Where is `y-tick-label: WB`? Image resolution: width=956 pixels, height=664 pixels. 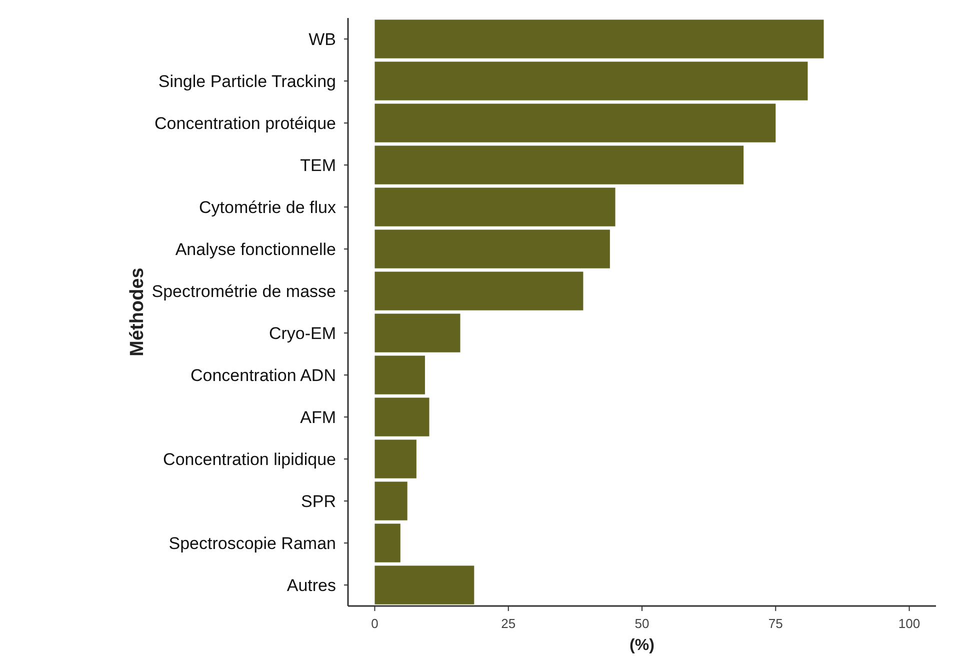 y-tick-label: WB is located at coordinates (322, 39).